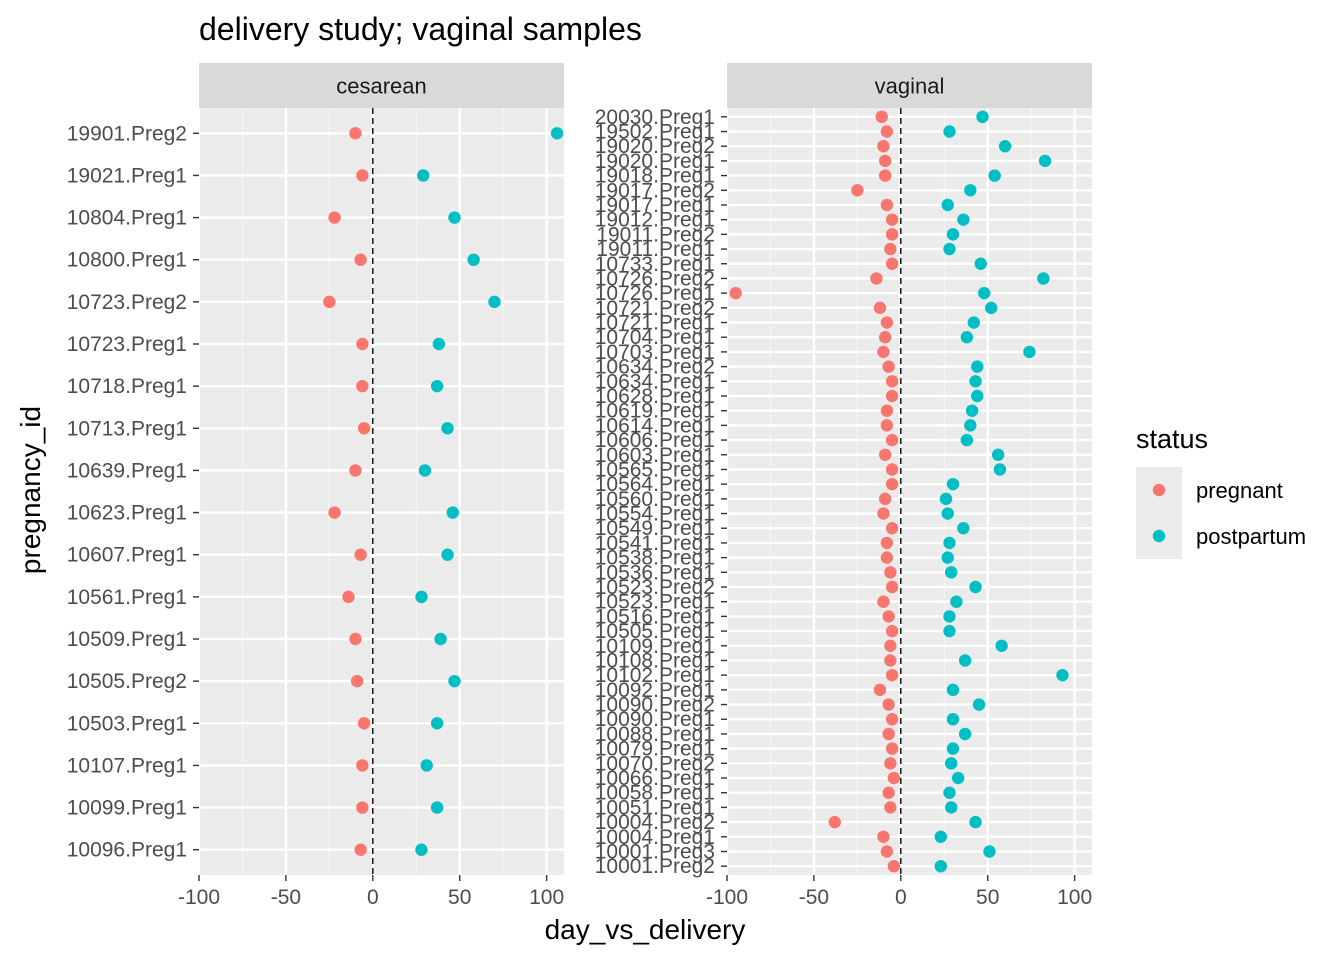 The width and height of the screenshot is (1344, 960). Describe the element at coordinates (546, 897) in the screenshot. I see `x-tick-label: 100` at that location.